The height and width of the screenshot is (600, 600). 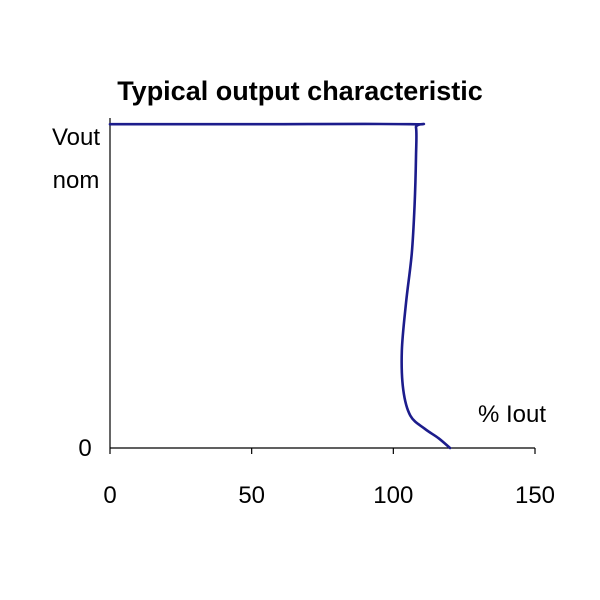 What do you see at coordinates (300, 91) in the screenshot?
I see `chart-title: Typical output characteristic` at bounding box center [300, 91].